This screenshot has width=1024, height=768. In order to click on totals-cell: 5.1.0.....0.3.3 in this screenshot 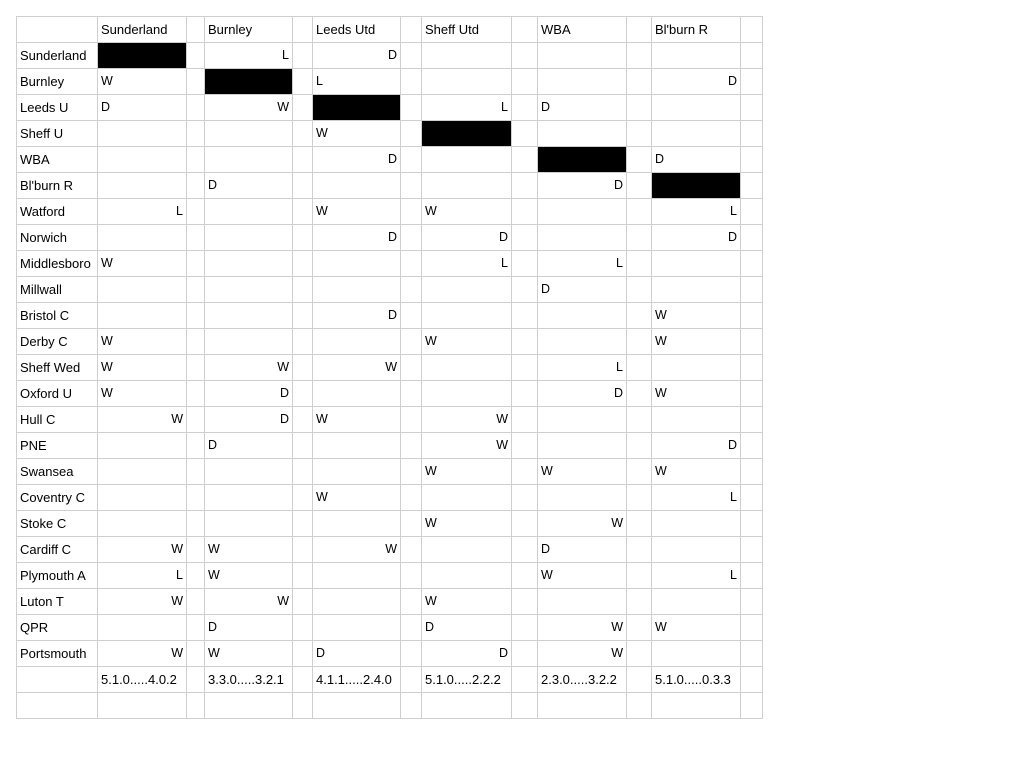, I will do `click(696, 679)`.